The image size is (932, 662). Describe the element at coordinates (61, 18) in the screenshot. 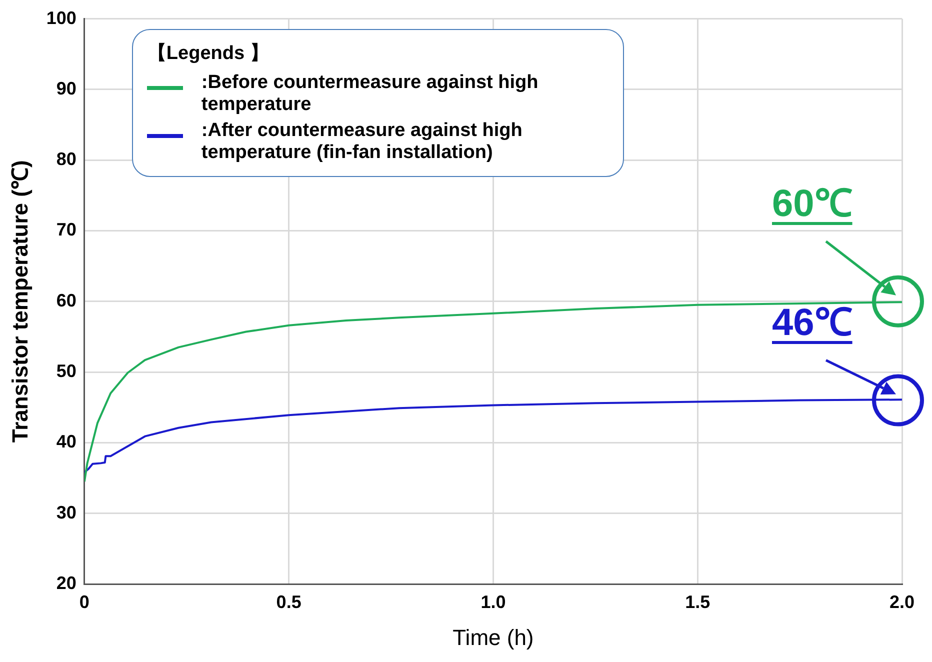

I see `y-tick-label: 100` at that location.